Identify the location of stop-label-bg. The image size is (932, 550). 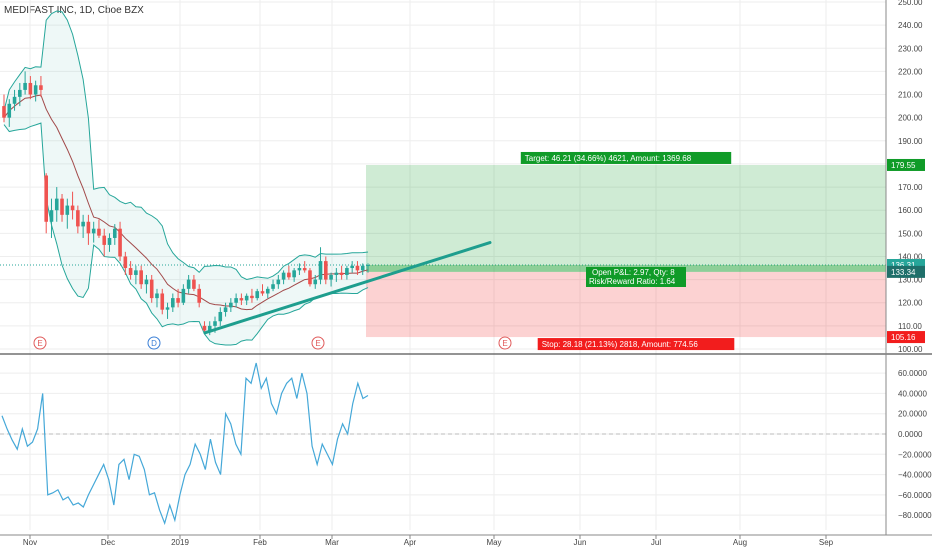
(636, 344).